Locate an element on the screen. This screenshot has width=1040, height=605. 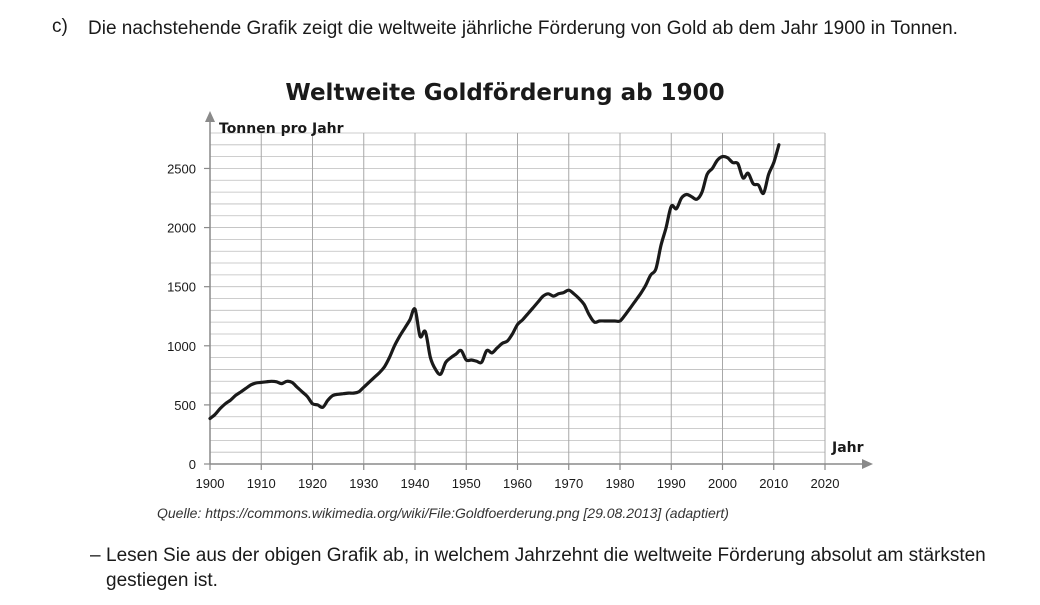
y-tick-label: 2000 is located at coordinates (181, 228).